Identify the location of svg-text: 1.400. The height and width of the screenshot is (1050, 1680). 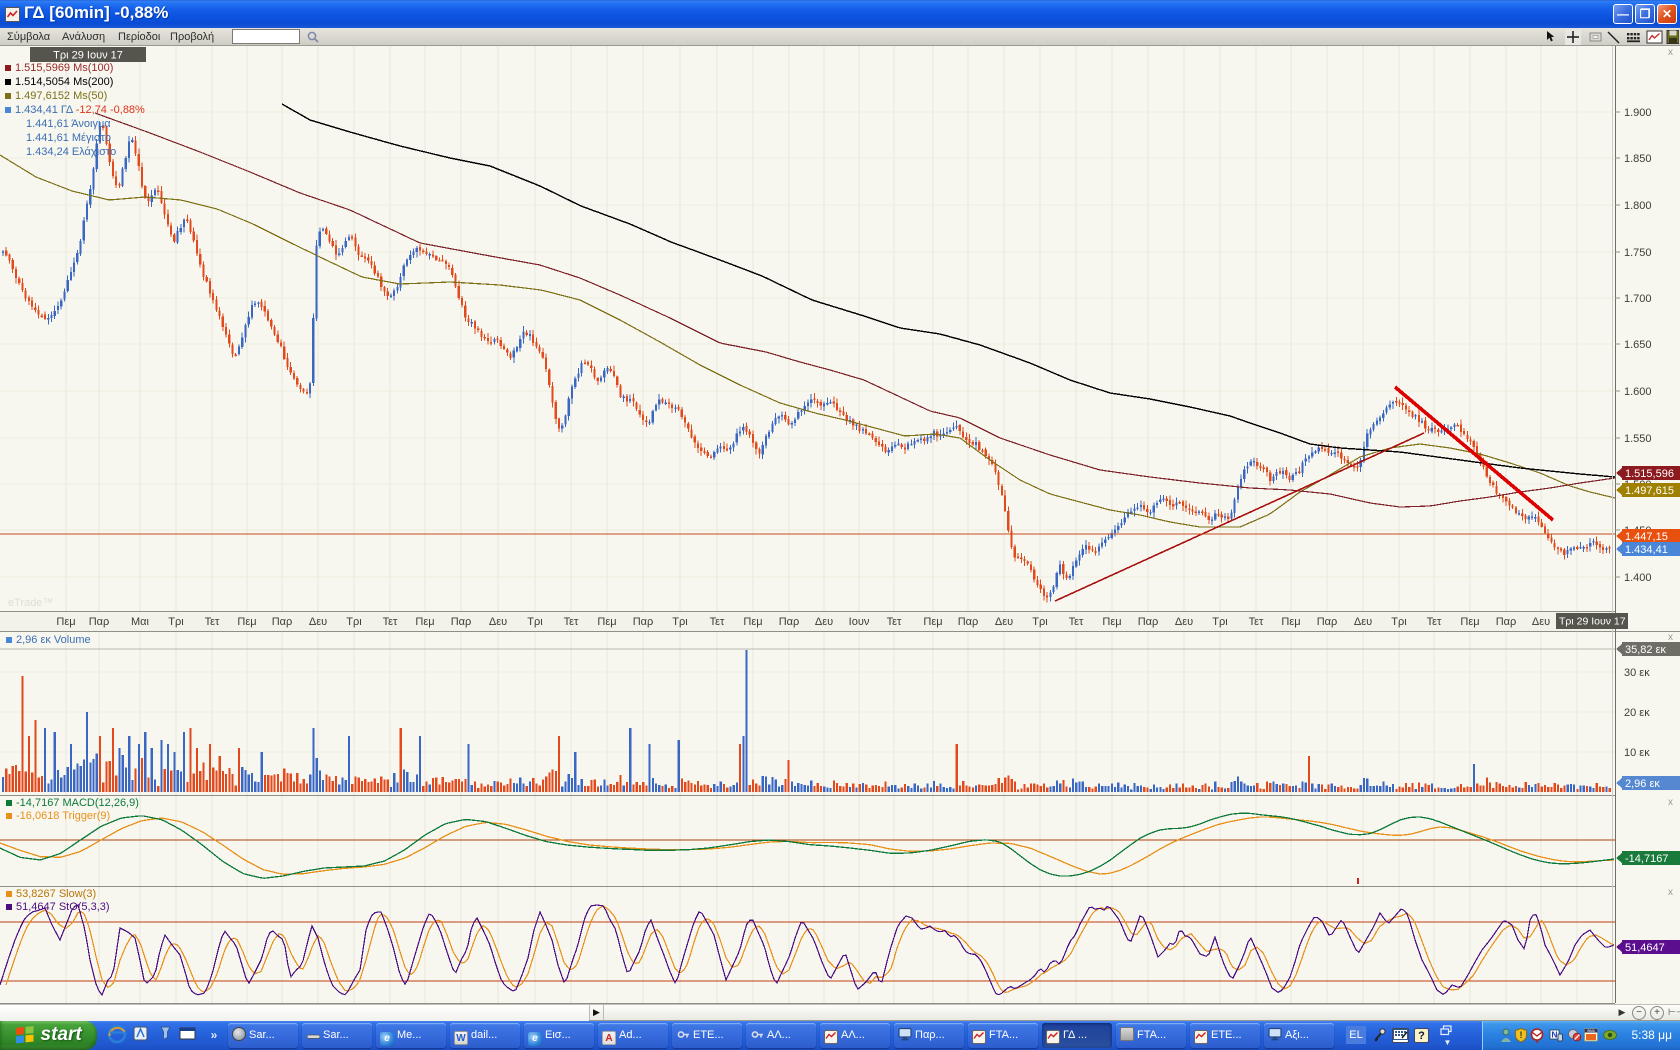
(1638, 578).